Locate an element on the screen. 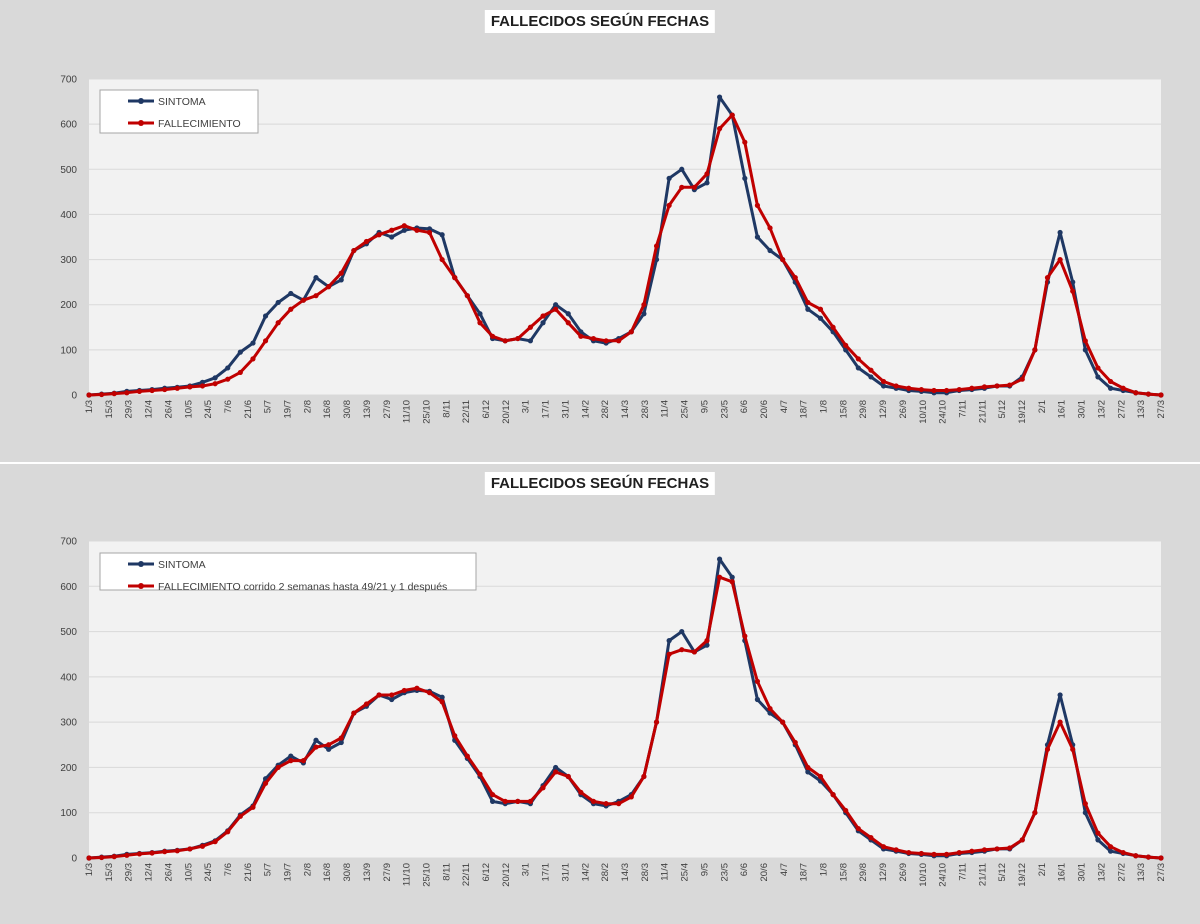 The width and height of the screenshot is (1200, 924). x-tick-label: 14/2 is located at coordinates (585, 409).